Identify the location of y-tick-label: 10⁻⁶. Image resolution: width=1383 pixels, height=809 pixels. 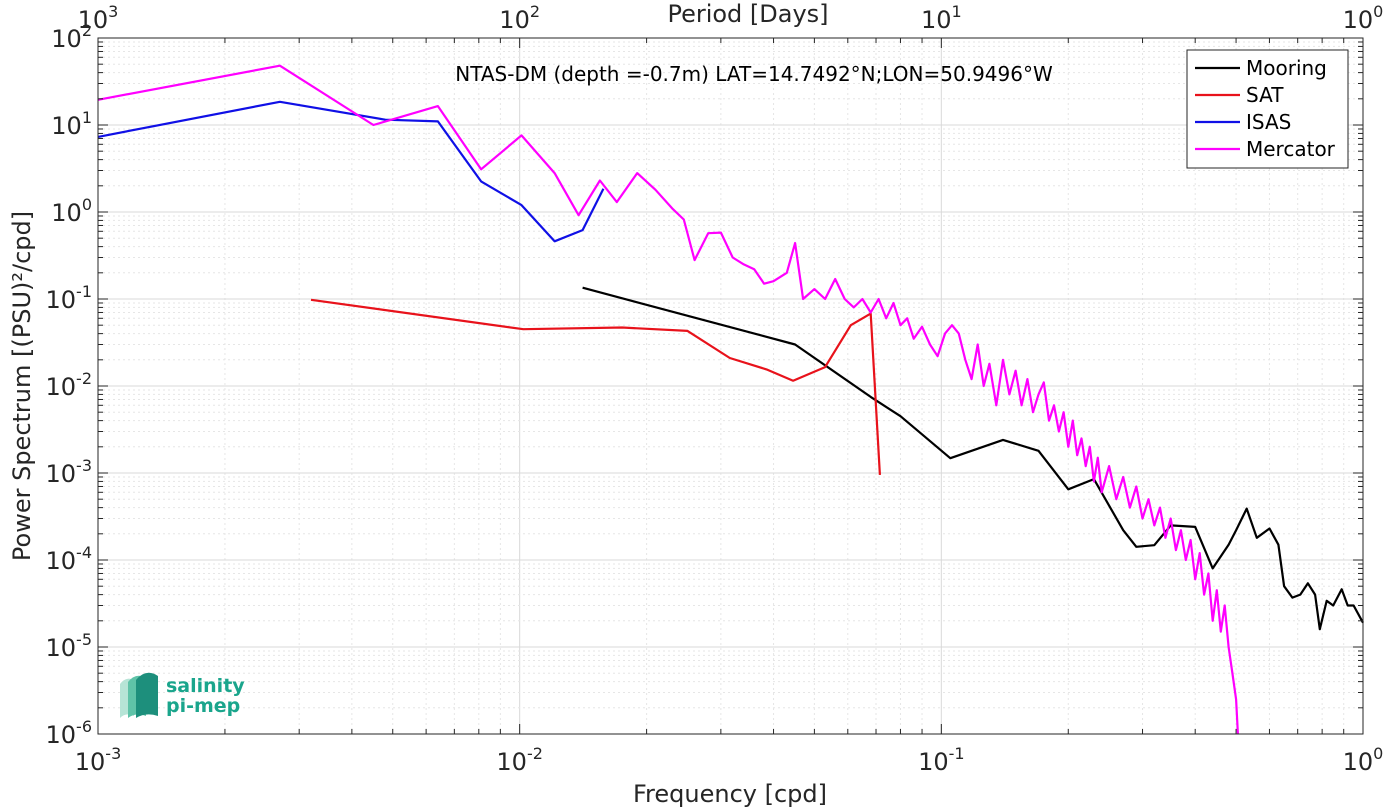
(69, 733).